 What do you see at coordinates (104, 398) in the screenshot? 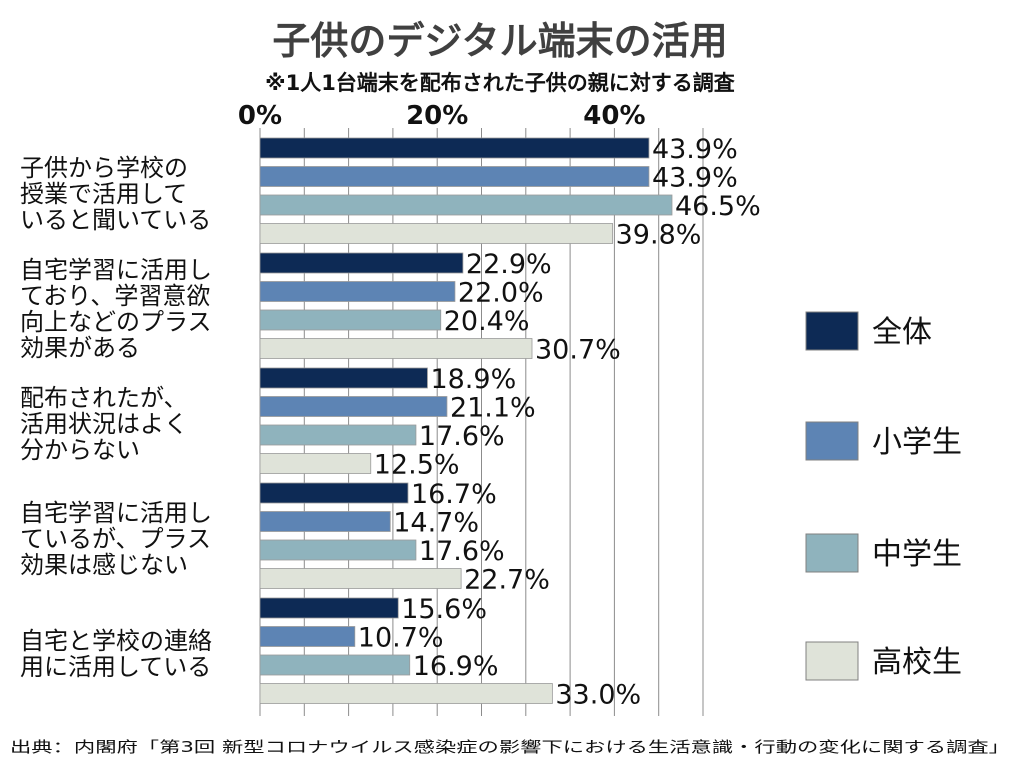
I see `category-label: 配布されたが、` at bounding box center [104, 398].